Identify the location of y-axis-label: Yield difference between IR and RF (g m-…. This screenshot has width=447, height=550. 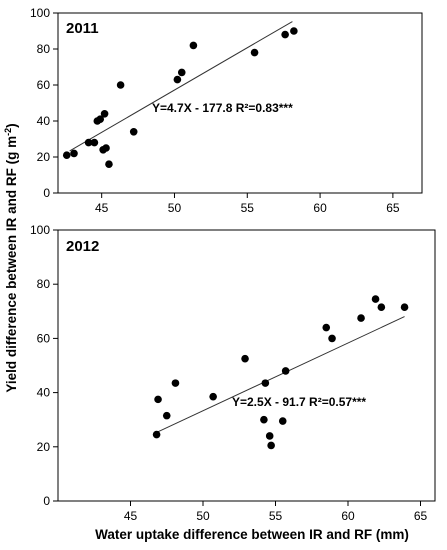
(11, 257).